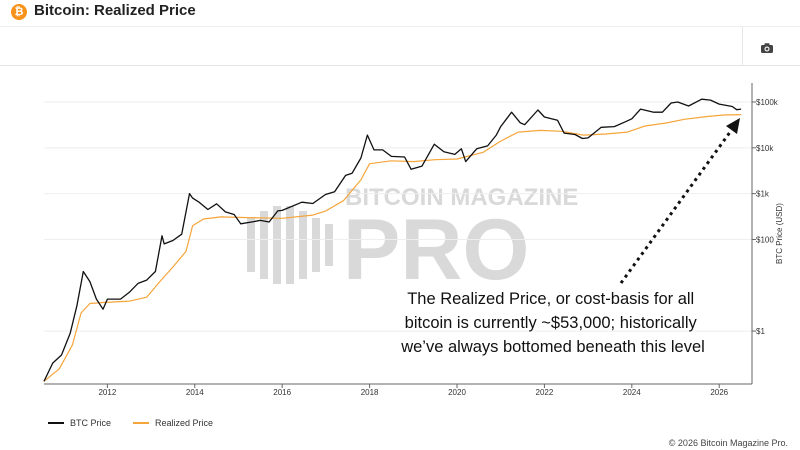  I want to click on annotation-line-3: we’ve always bottomed beneath this level, so click(552, 347).